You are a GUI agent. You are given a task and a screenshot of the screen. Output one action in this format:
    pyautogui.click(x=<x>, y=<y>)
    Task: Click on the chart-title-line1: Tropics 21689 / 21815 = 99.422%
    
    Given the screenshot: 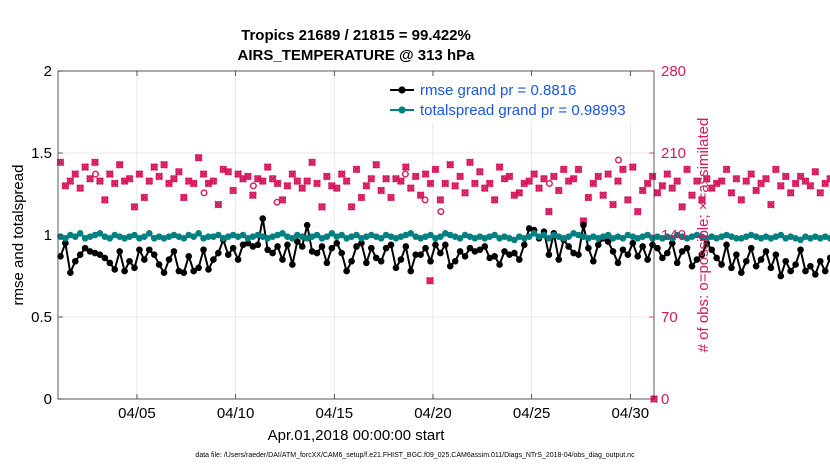 What is the action you would take?
    pyautogui.click(x=356, y=35)
    